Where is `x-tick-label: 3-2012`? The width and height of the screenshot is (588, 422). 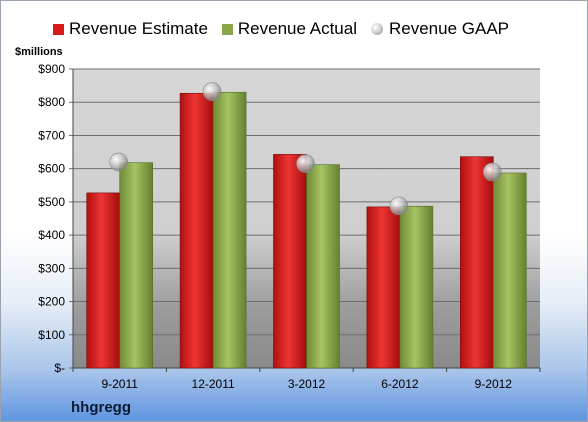
x-tick-label: 3-2012 is located at coordinates (307, 384).